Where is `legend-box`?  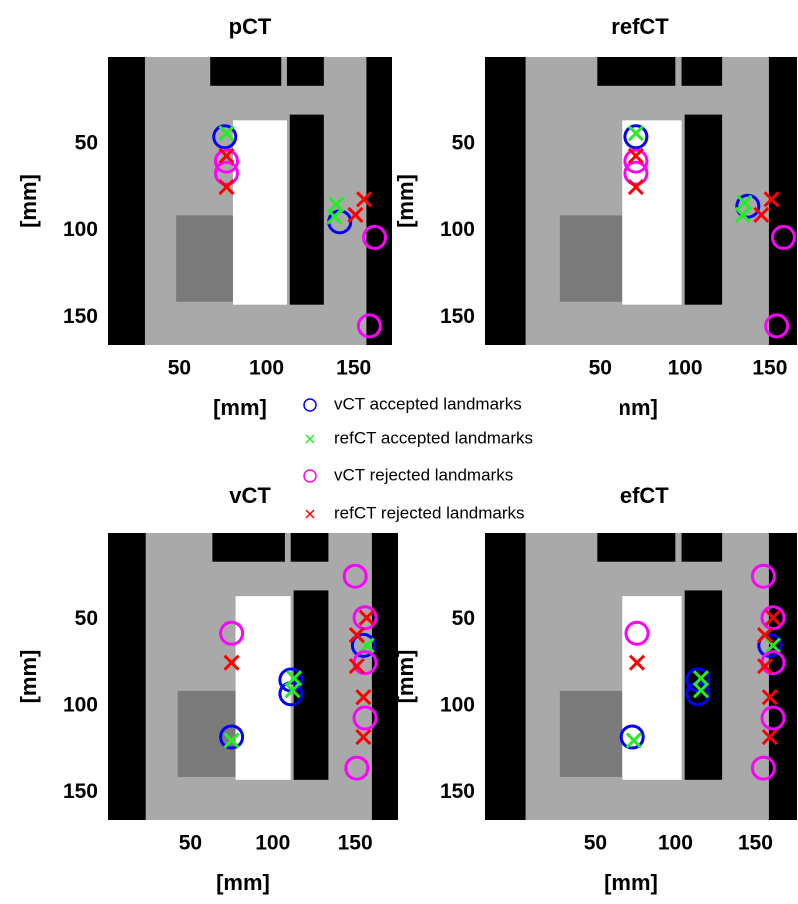 legend-box is located at coordinates (459, 460).